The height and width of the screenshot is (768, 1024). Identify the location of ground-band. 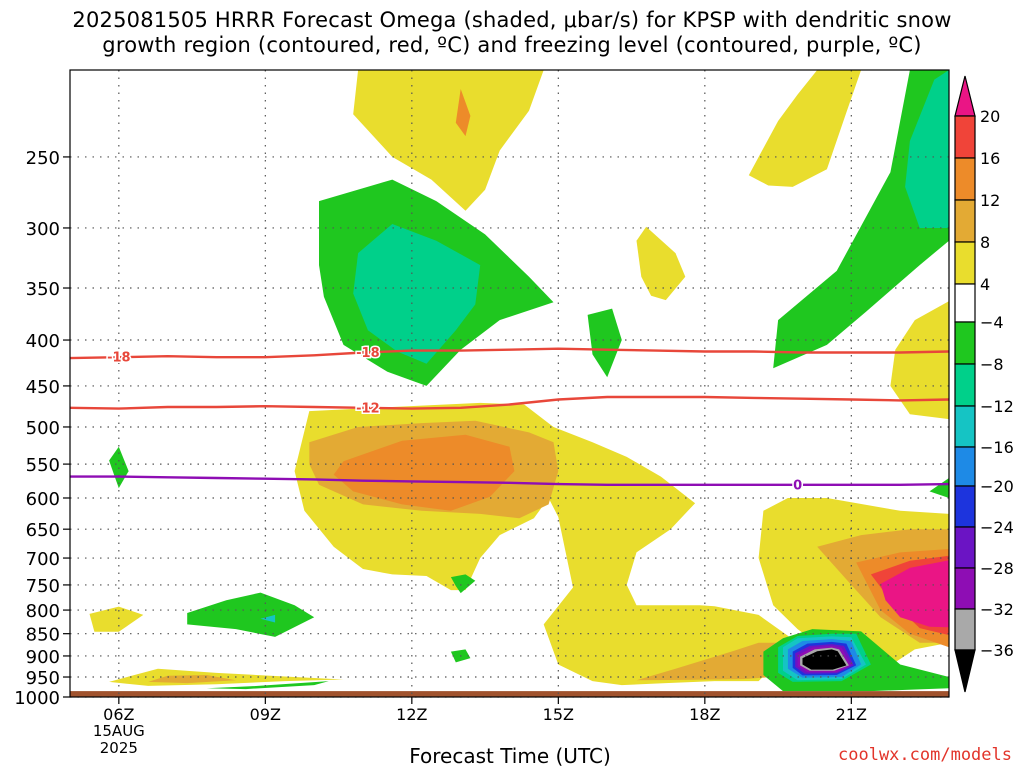
(509, 694).